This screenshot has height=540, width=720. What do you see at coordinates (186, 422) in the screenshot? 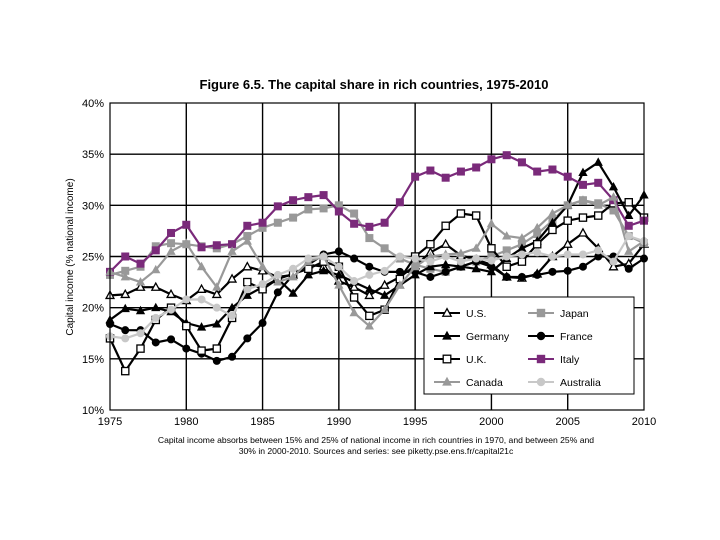
I see `x-tick-label: 1980` at bounding box center [186, 422].